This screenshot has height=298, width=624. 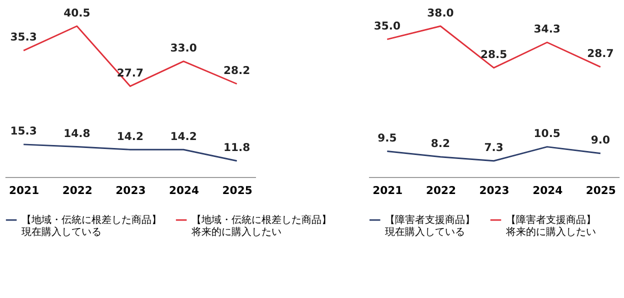 I want to click on data-label: 14.8, so click(x=77, y=133).